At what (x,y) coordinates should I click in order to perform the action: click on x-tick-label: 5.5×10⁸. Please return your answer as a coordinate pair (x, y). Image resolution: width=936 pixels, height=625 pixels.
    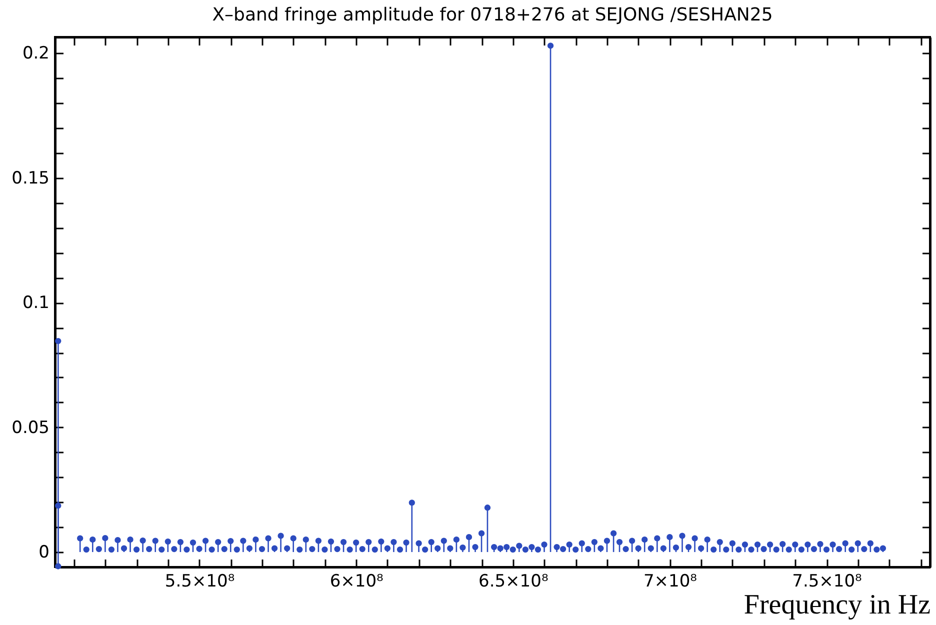
    Looking at the image, I should click on (199, 582).